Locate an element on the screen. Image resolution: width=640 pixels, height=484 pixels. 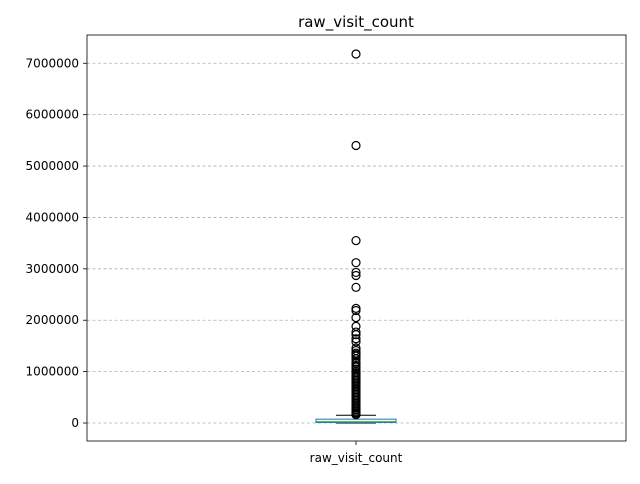
x-tick-label: raw_visit_count is located at coordinates (356, 458).